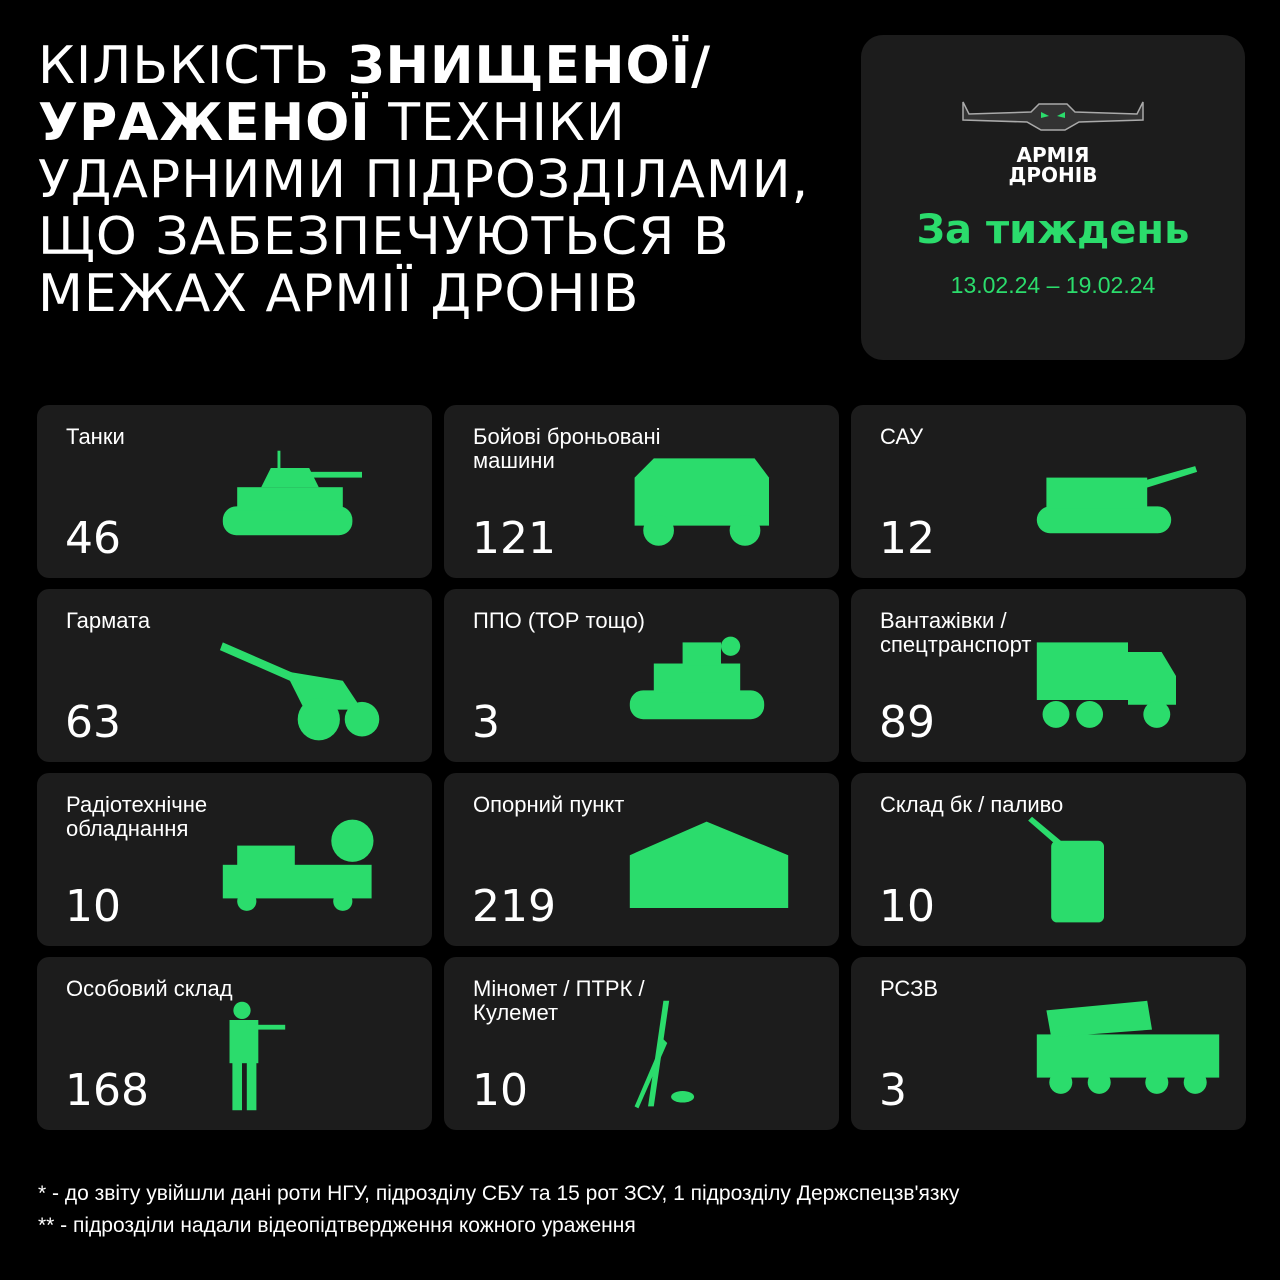  I want to click on stat-card: Опорний пункт 219, so click(641, 859).